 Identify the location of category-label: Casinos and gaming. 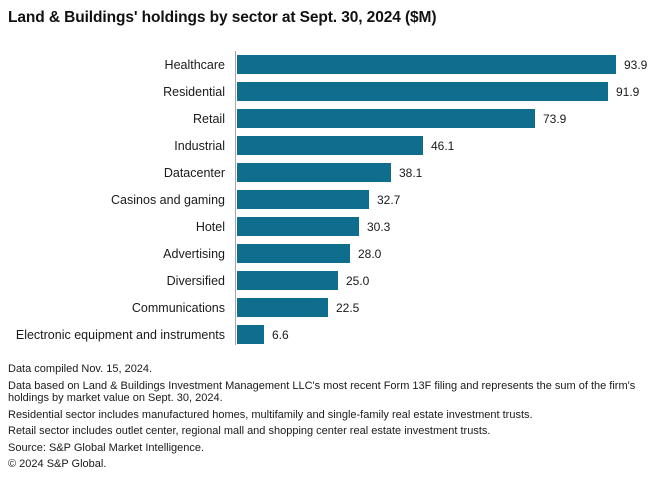
(168, 199).